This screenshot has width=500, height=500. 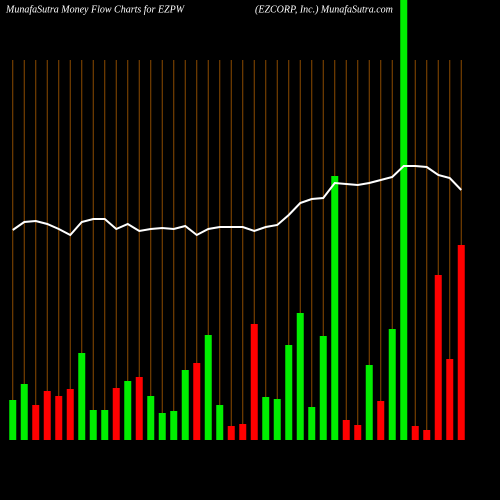 I want to click on chart-subtitle: (EZCORP, Inc.) MunafaSutra.com, so click(x=324, y=9).